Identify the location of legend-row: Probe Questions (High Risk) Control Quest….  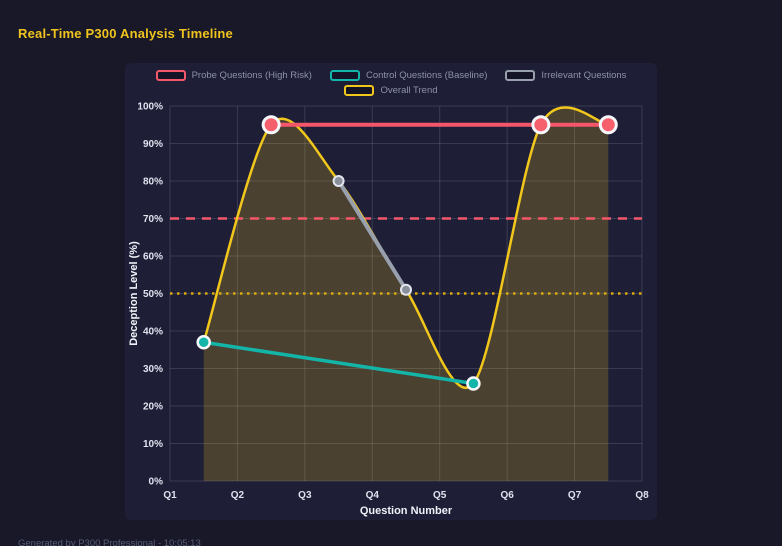
(390, 75).